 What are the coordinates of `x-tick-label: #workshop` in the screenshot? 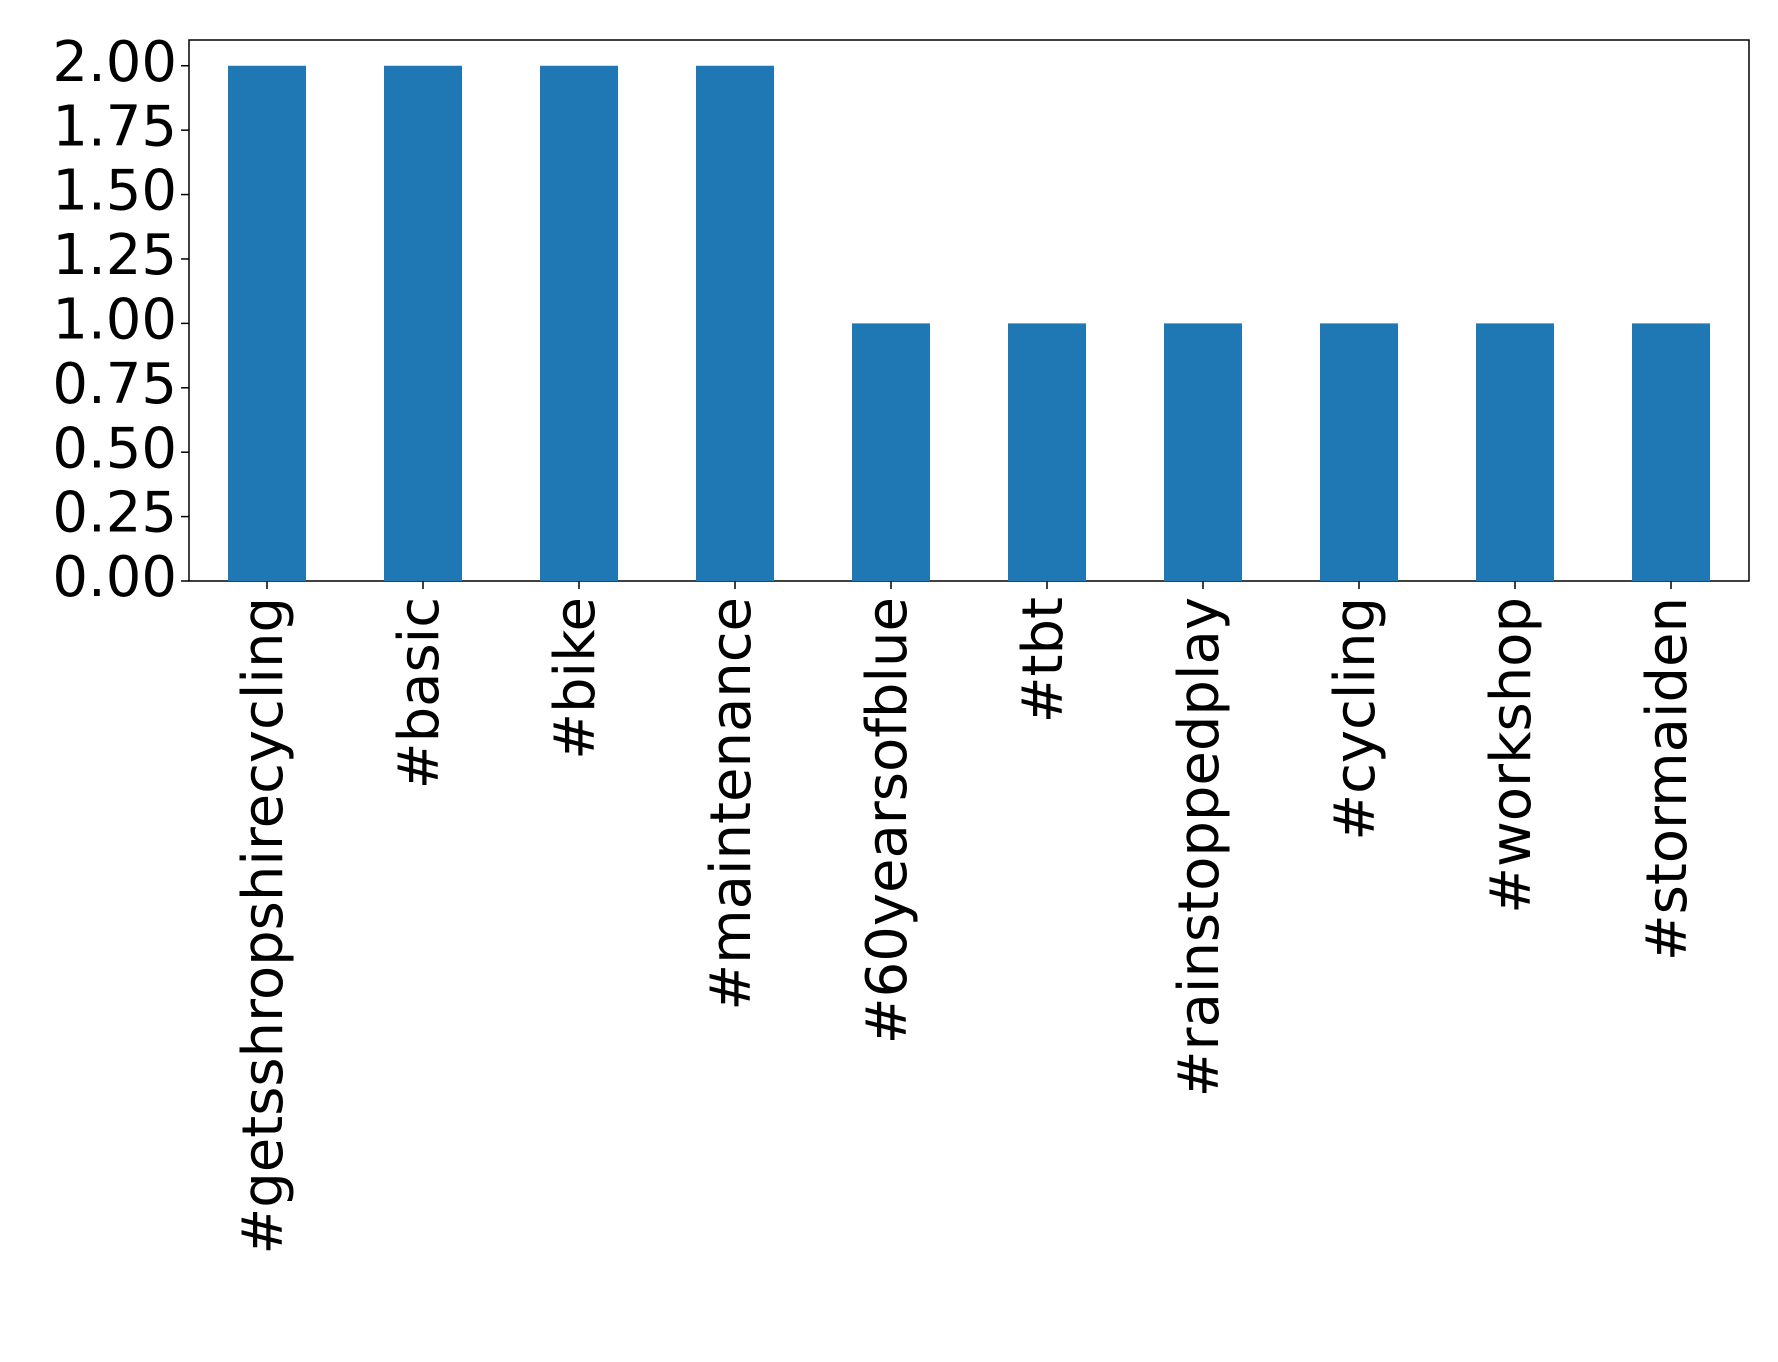 It's located at (1511, 755).